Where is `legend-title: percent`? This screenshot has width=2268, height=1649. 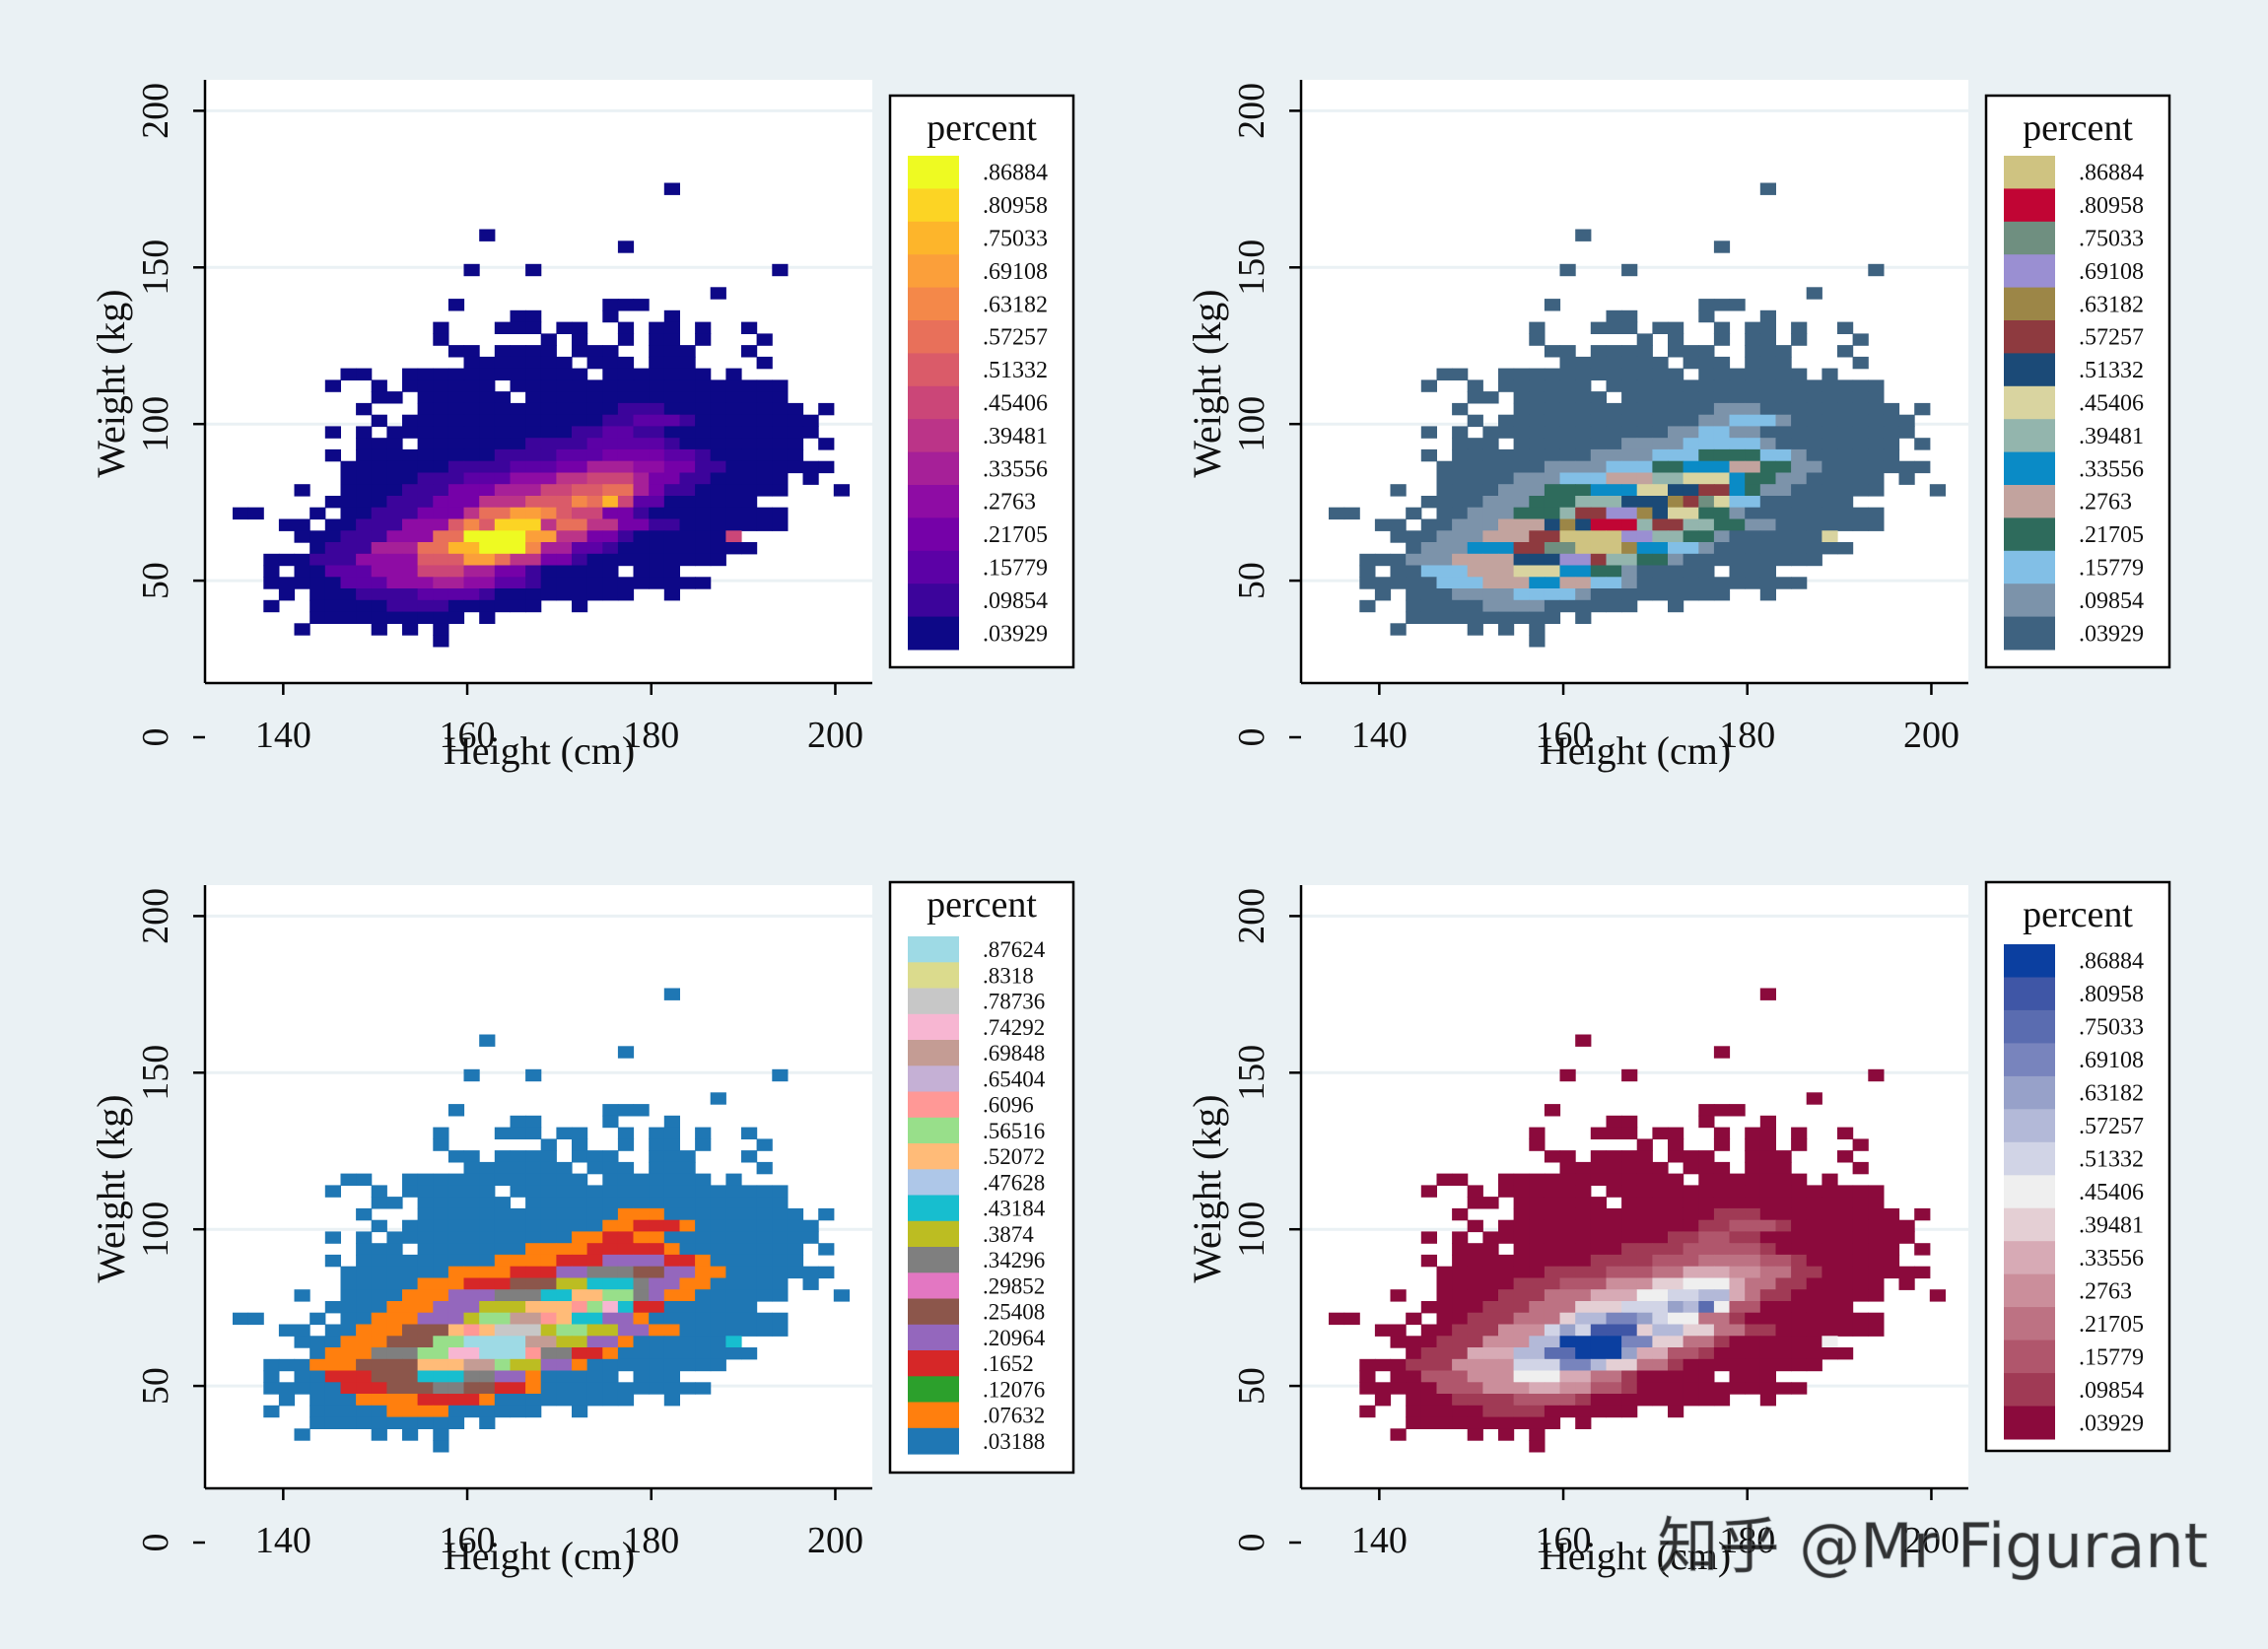
legend-title: percent is located at coordinates (2078, 914).